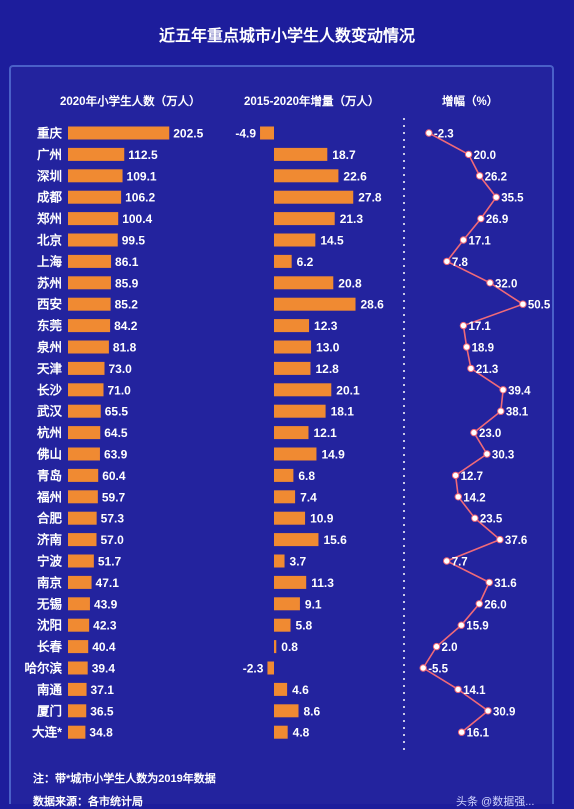 The image size is (574, 809). Describe the element at coordinates (117, 412) in the screenshot. I see `students-value-label: 65.5` at that location.